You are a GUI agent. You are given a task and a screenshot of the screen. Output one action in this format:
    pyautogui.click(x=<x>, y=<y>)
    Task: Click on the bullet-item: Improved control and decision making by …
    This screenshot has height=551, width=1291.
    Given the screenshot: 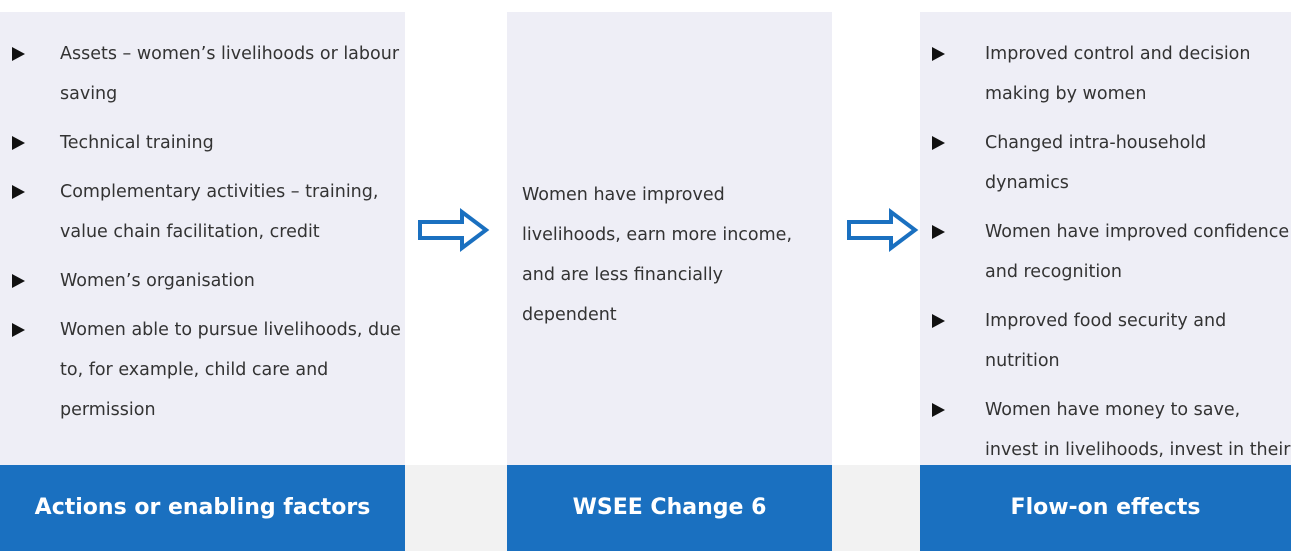 What is the action you would take?
    pyautogui.click(x=1105, y=74)
    